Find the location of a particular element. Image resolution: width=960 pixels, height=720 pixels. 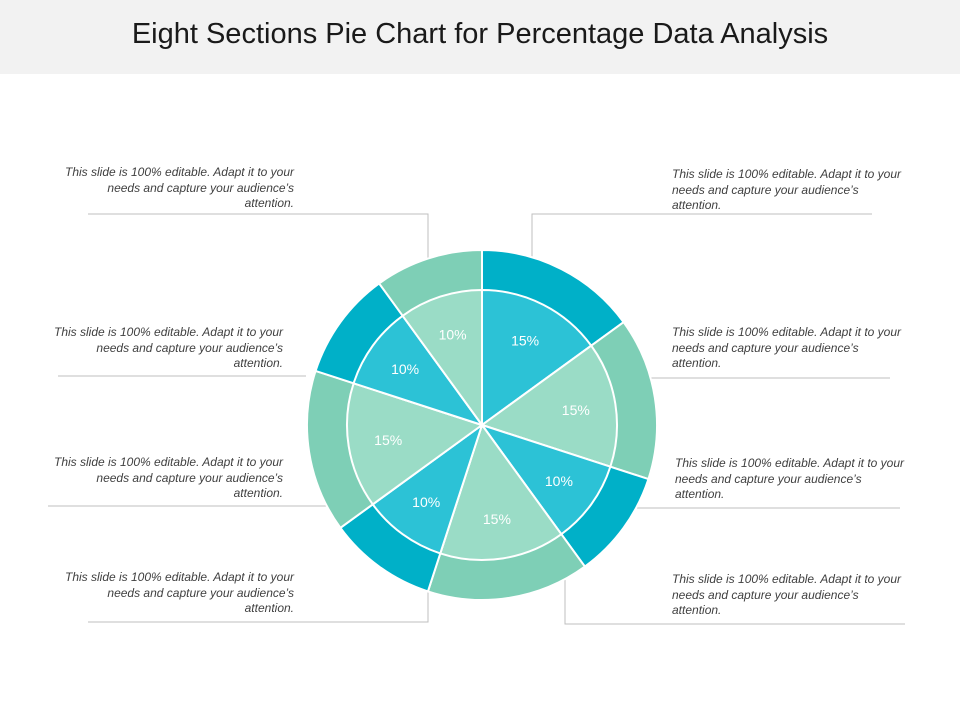

leader-line-bottom-left is located at coordinates (258, 606).